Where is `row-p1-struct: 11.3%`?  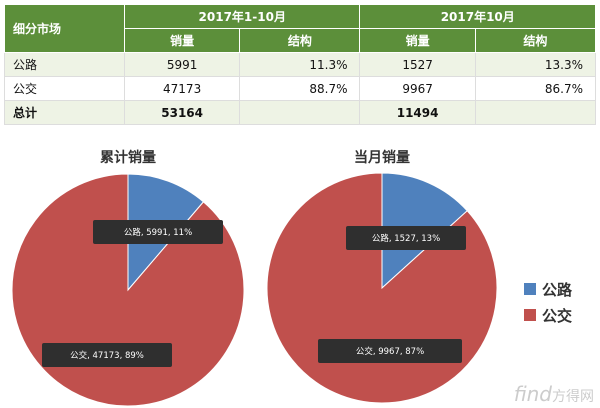 row-p1-struct: 11.3% is located at coordinates (300, 64).